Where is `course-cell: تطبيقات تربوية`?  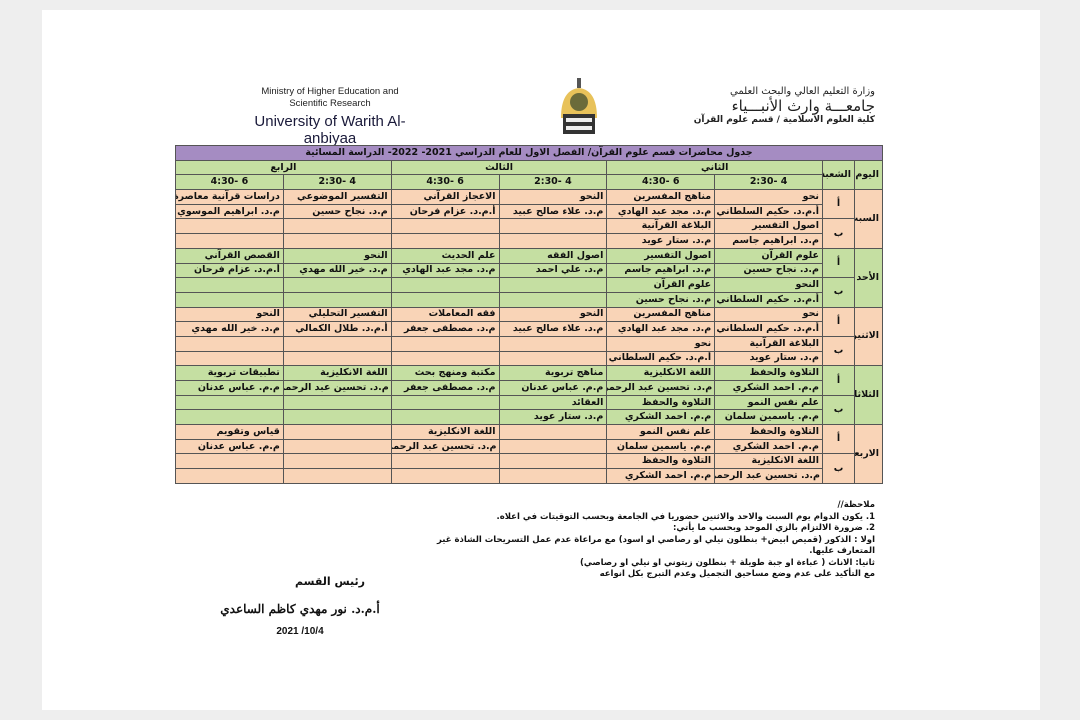
course-cell: تطبيقات تربوية is located at coordinates (229, 373).